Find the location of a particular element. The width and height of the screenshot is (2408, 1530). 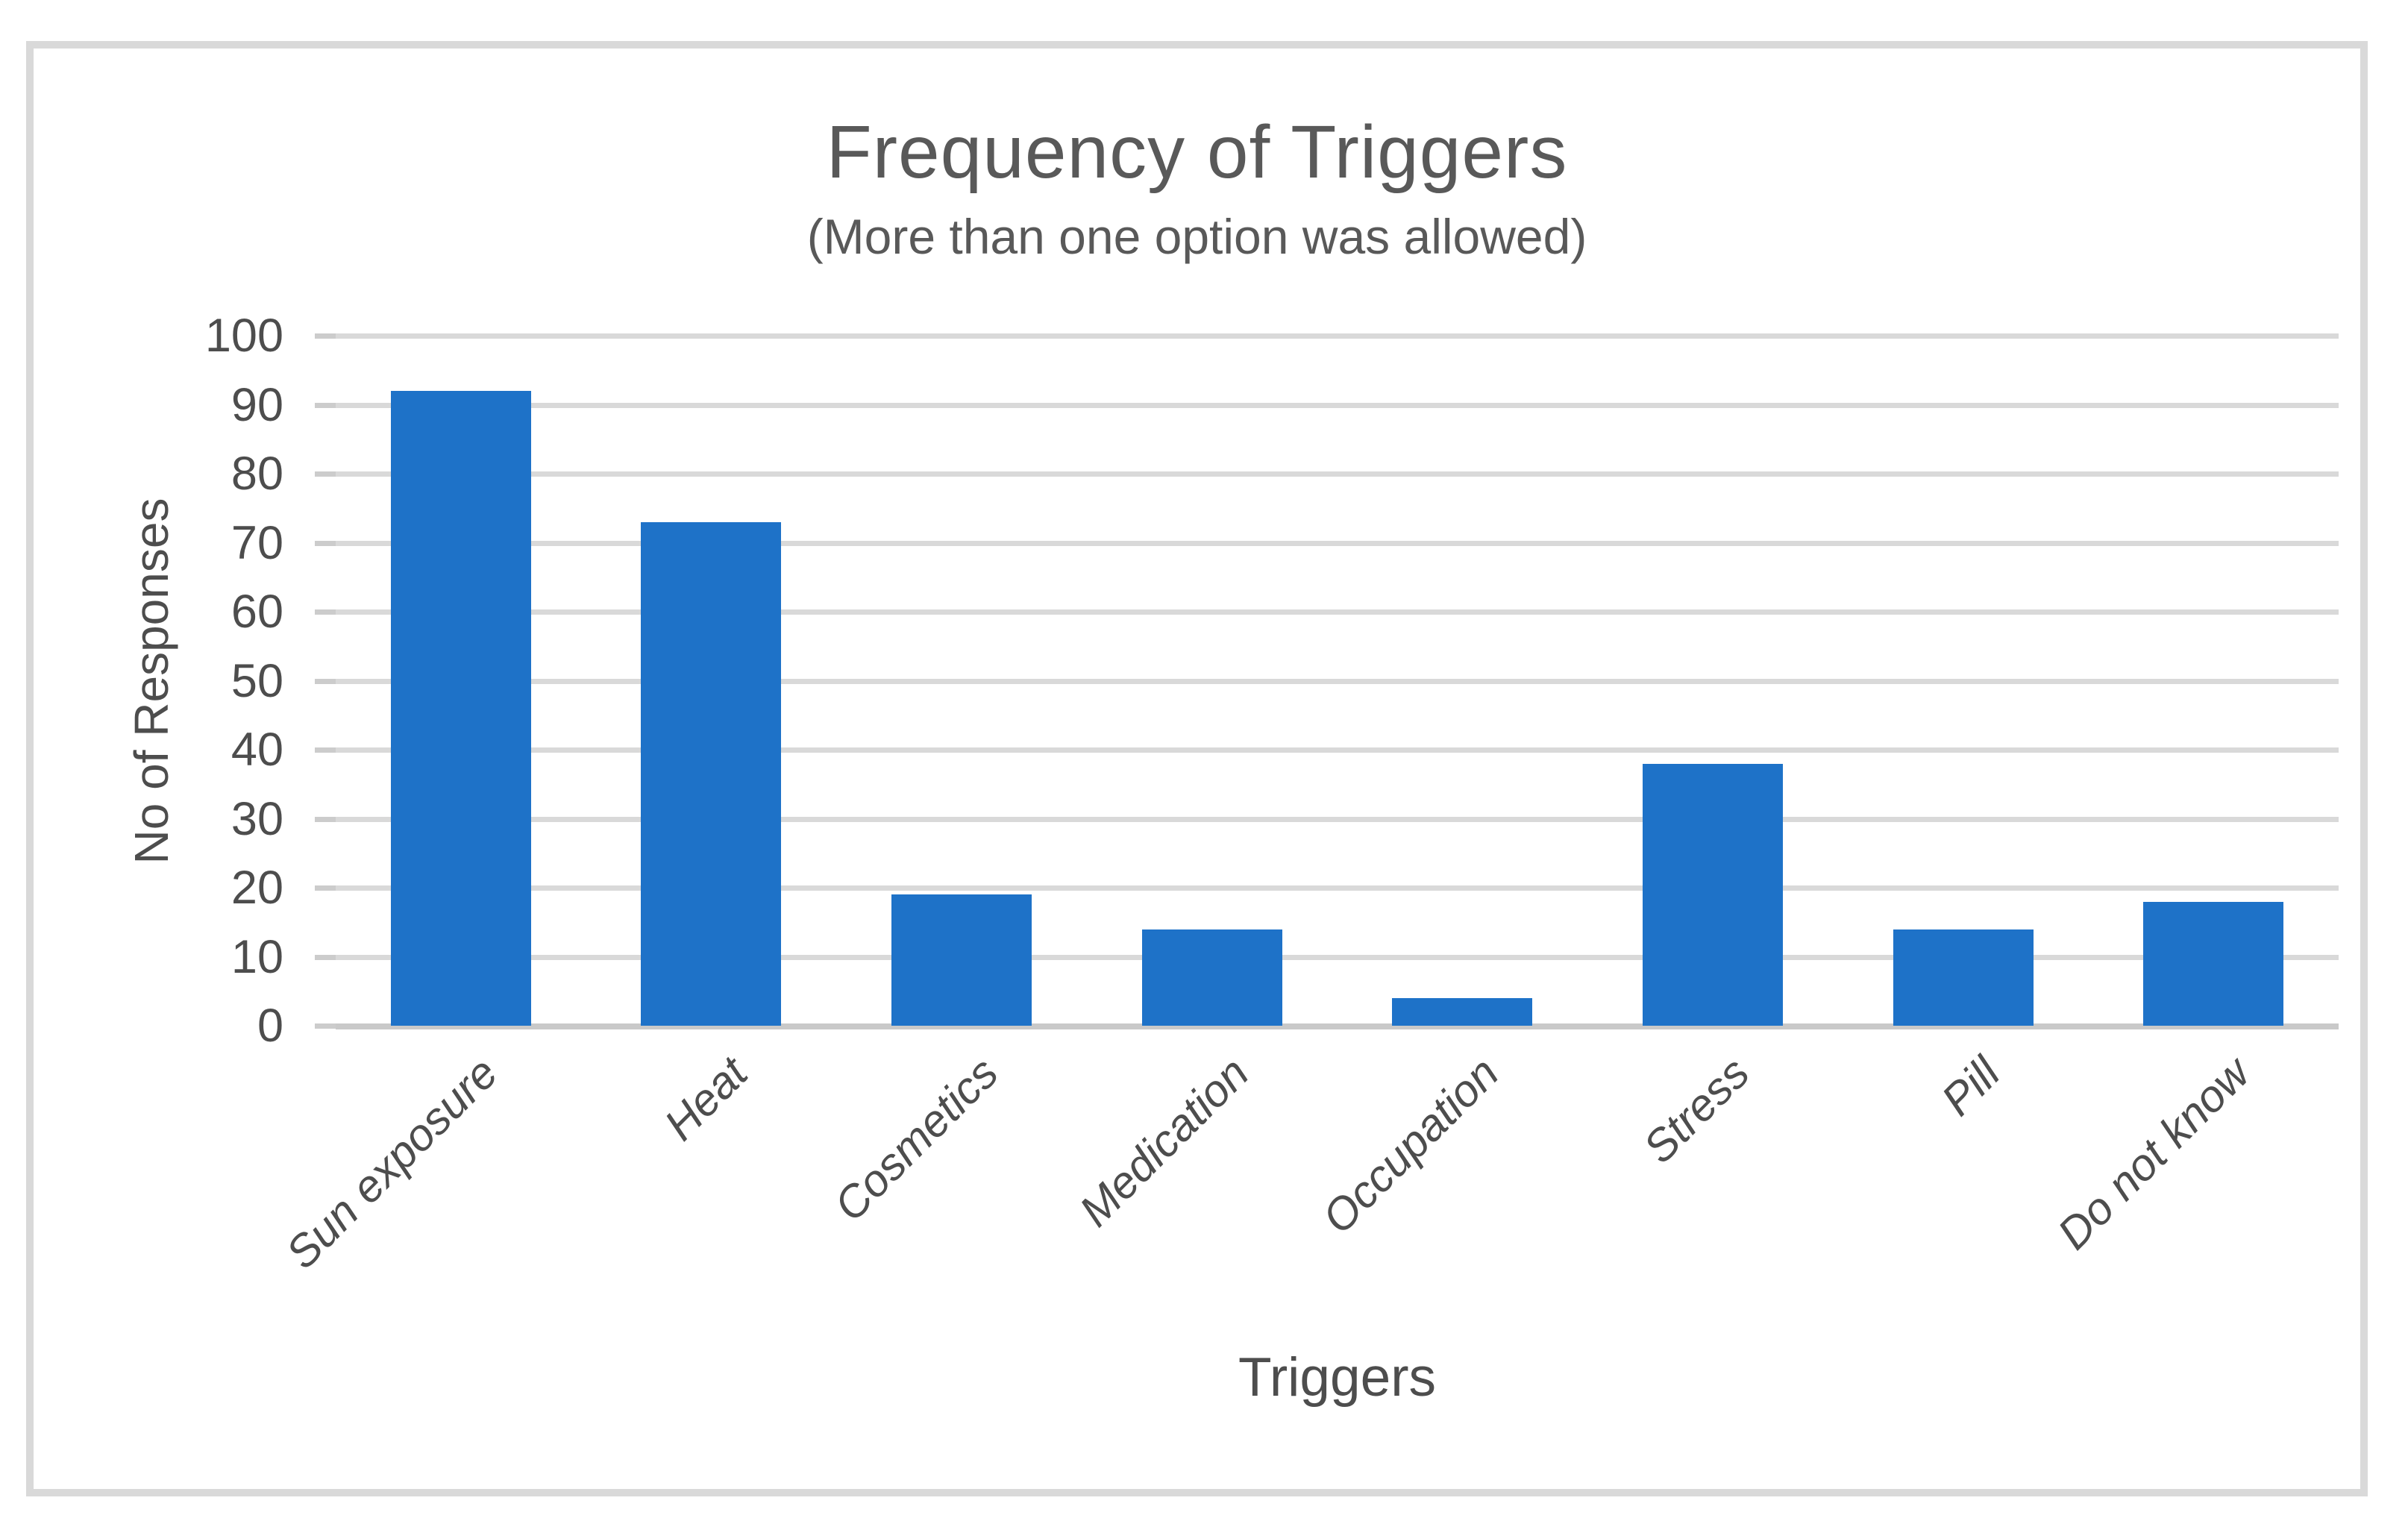

bar-do-not-know is located at coordinates (2214, 963).